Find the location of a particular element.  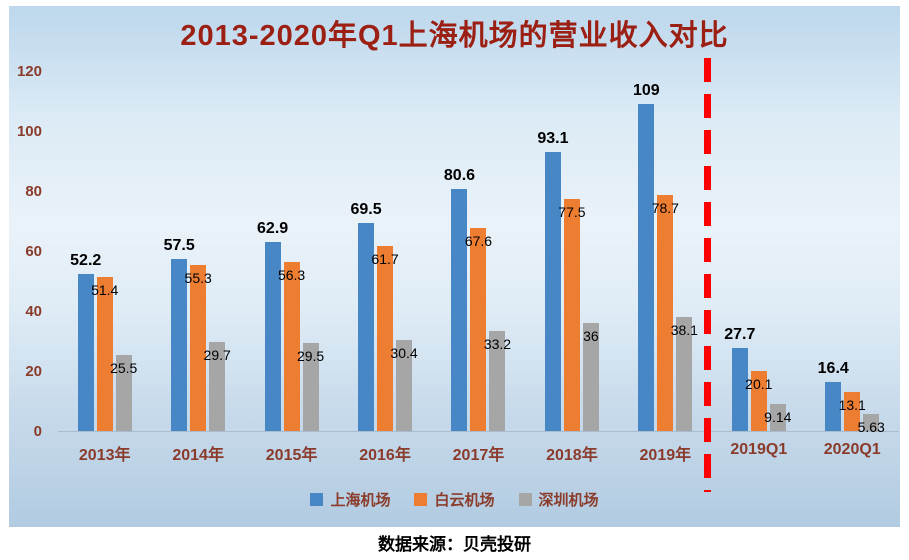

legend: 上海机场 白云机场 深圳机场 is located at coordinates (454, 499).